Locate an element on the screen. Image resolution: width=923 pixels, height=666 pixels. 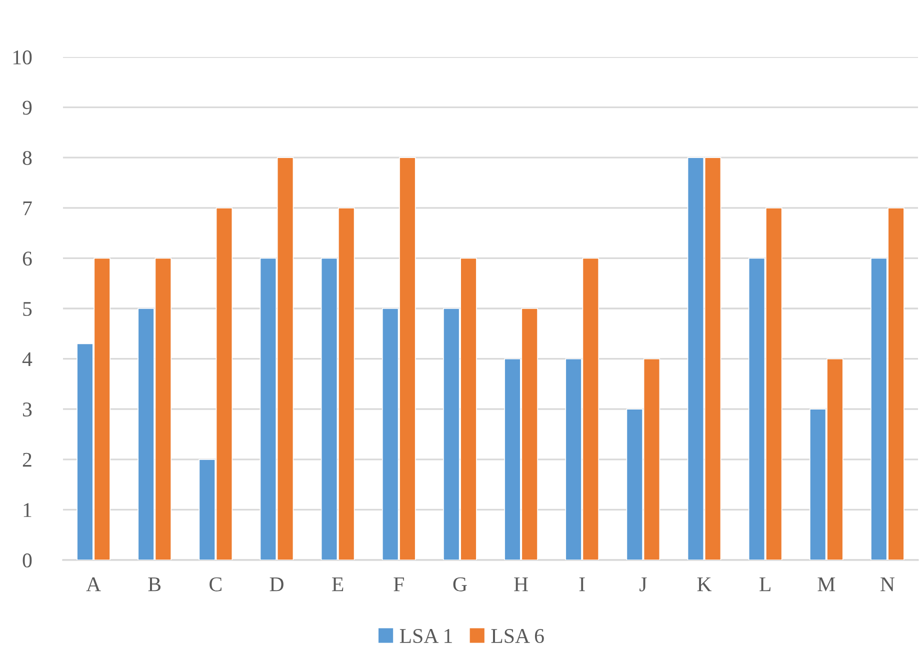
y-tick-label: 8 is located at coordinates (27, 158).